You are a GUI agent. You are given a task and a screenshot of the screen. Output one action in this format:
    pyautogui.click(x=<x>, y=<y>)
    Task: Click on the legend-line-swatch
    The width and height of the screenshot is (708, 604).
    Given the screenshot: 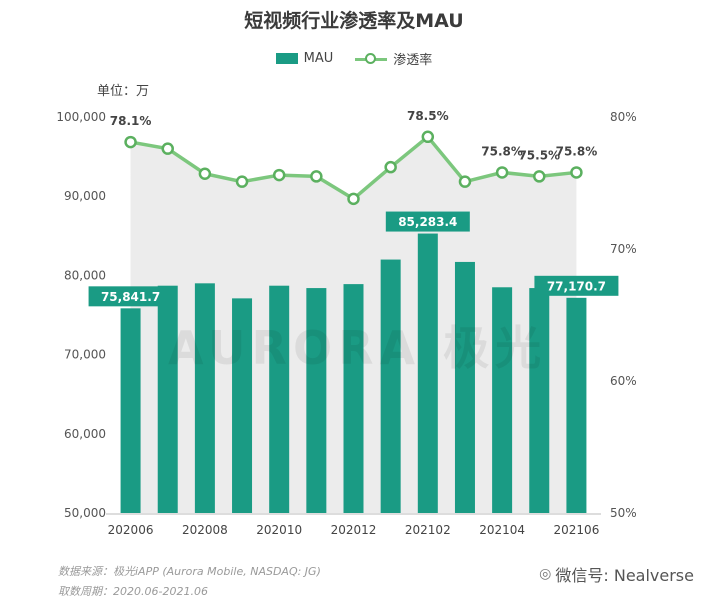 What is the action you would take?
    pyautogui.click(x=371, y=58)
    